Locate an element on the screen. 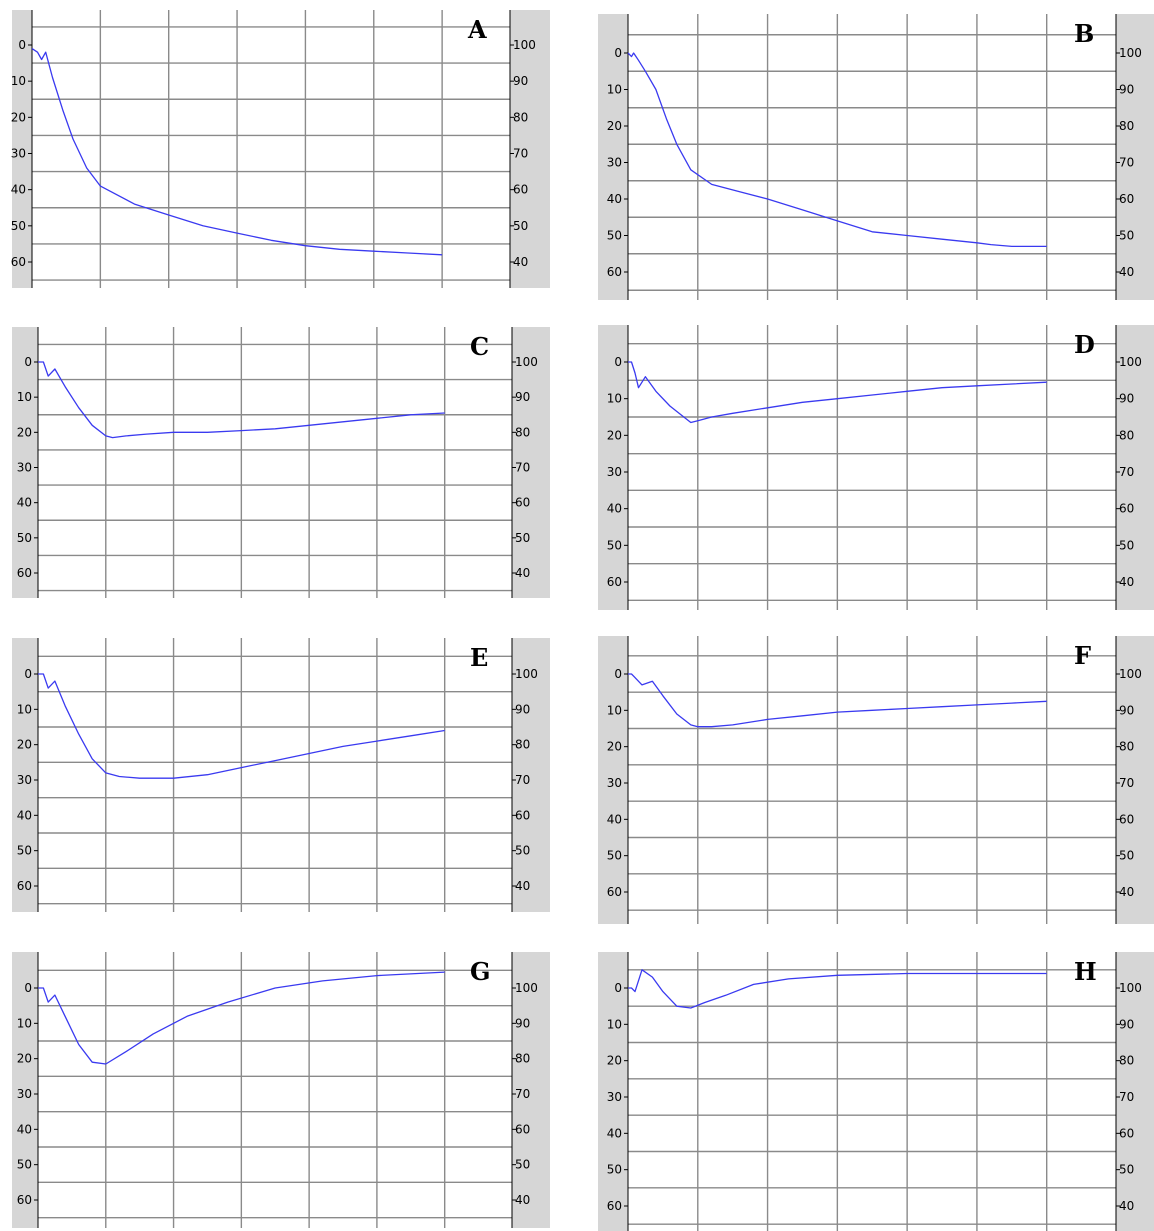 This screenshot has width=1154, height=1231. panel-a: 0 10 20 30 40 50 60 100 90 80 70 60 50 40 A is located at coordinates (280, 149).